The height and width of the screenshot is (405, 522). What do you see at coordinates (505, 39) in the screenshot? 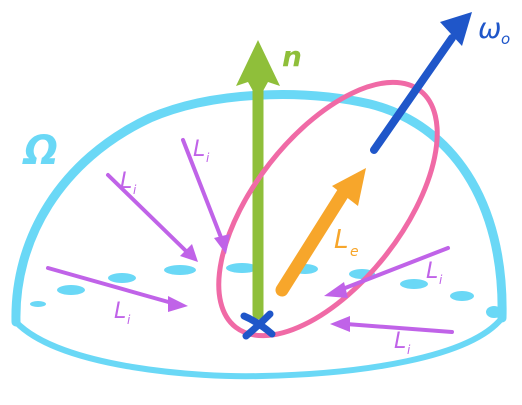
I see `svg-text: o` at bounding box center [505, 39].